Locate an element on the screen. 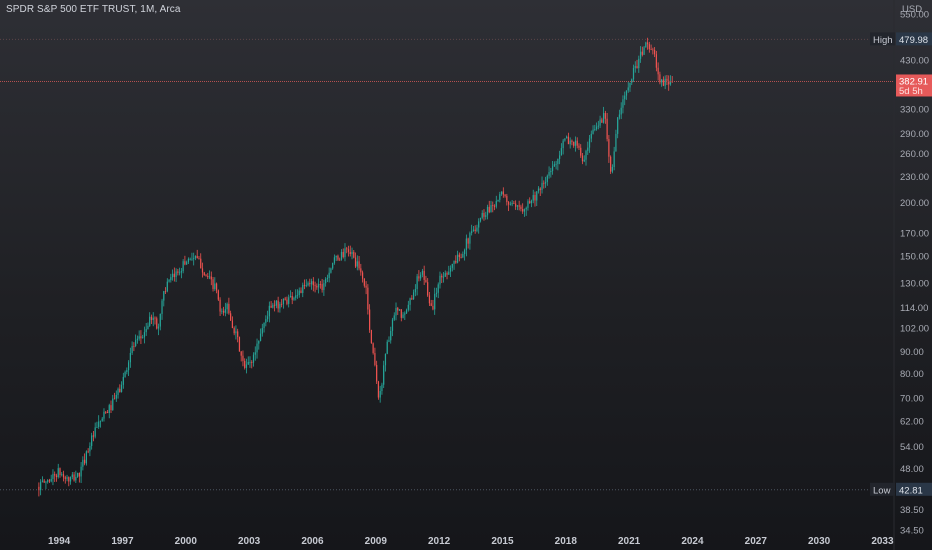 The width and height of the screenshot is (932, 550). y-tick-label: 260.00 is located at coordinates (914, 154).